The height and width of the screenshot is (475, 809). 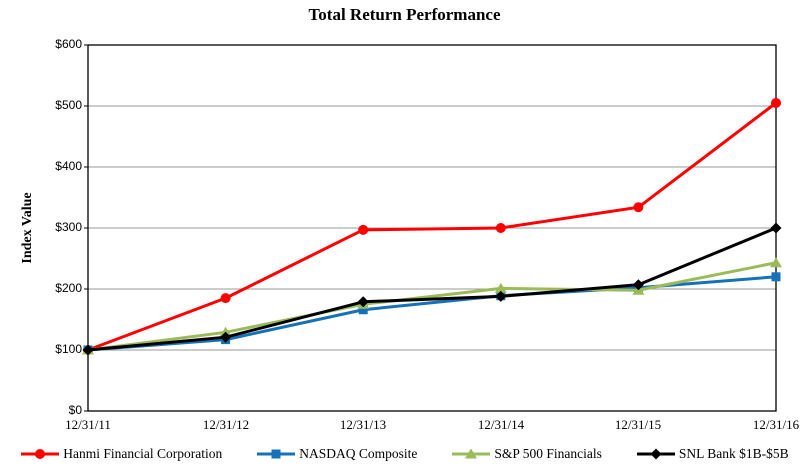 What do you see at coordinates (68, 288) in the screenshot?
I see `y-tick-label: $200` at bounding box center [68, 288].